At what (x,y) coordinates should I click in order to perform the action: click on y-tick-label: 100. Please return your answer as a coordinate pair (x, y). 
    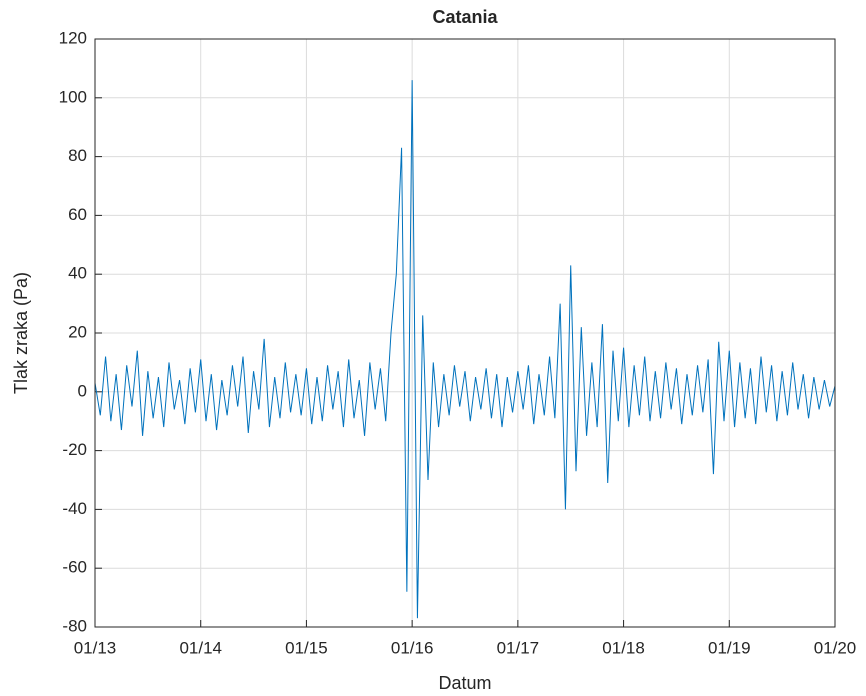
    Looking at the image, I should click on (73, 96).